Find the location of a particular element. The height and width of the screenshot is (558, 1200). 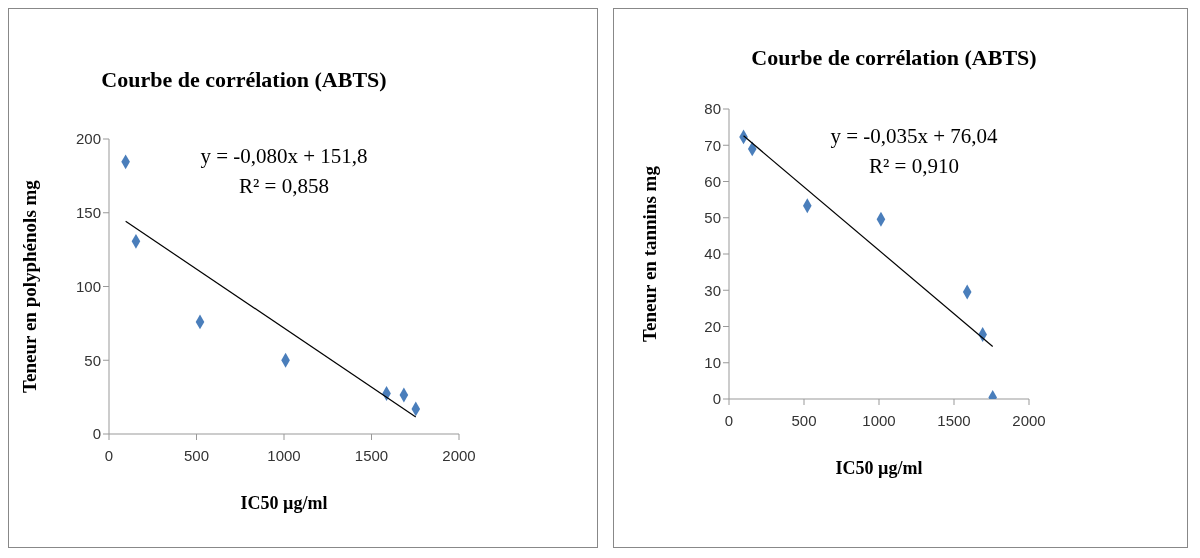

y-axis-title: Teneur en tannins mg is located at coordinates (649, 253).